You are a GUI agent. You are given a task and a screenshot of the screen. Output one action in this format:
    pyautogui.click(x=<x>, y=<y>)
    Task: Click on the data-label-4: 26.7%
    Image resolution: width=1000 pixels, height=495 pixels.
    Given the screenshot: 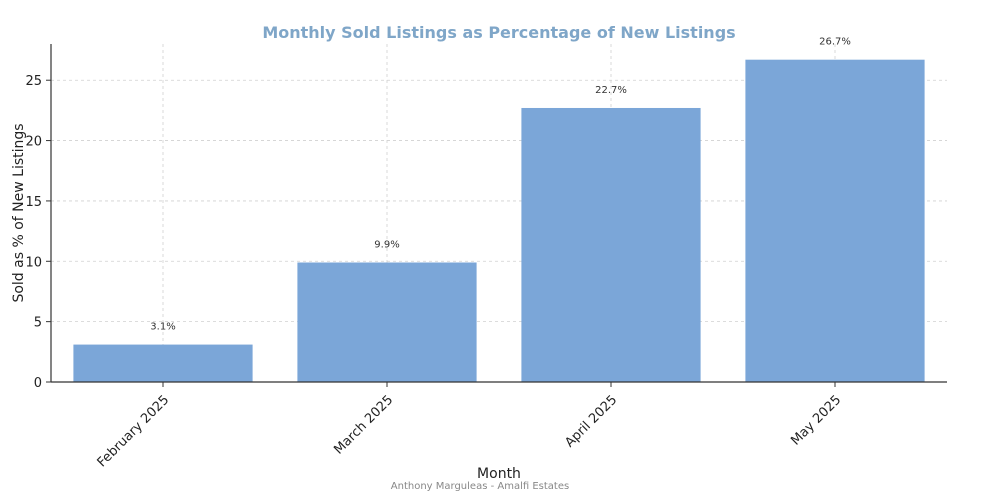 What is the action you would take?
    pyautogui.click(x=835, y=42)
    